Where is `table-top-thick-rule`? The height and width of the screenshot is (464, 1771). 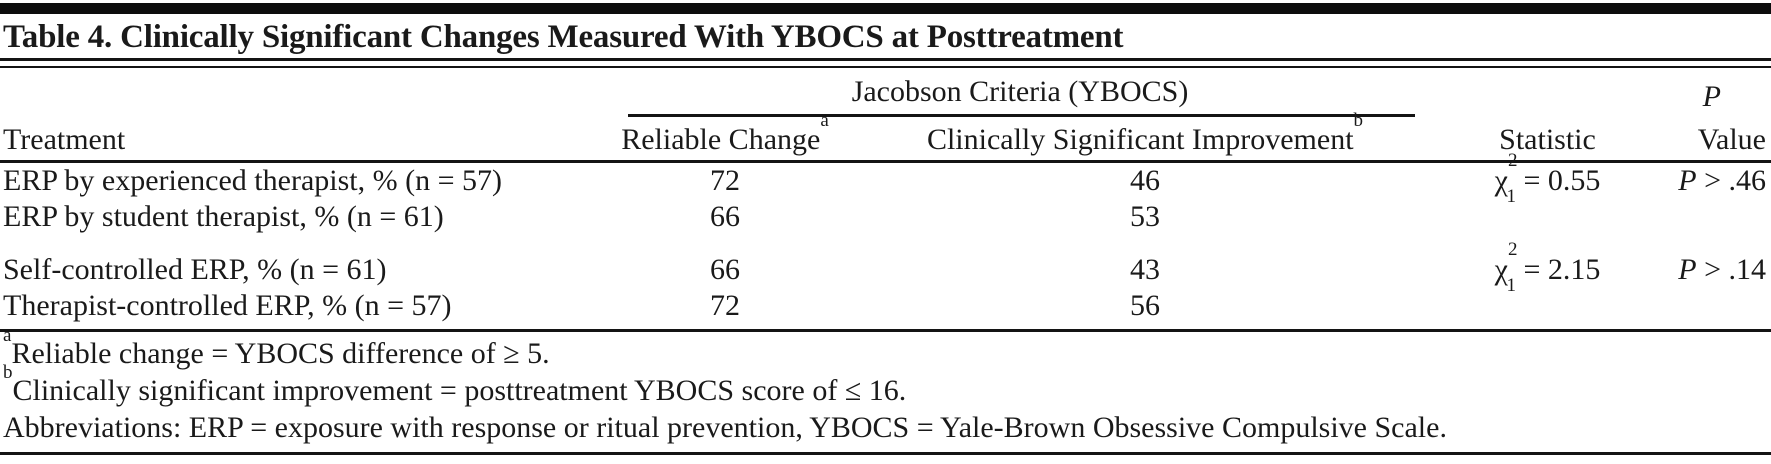
table-top-thick-rule is located at coordinates (885, 8).